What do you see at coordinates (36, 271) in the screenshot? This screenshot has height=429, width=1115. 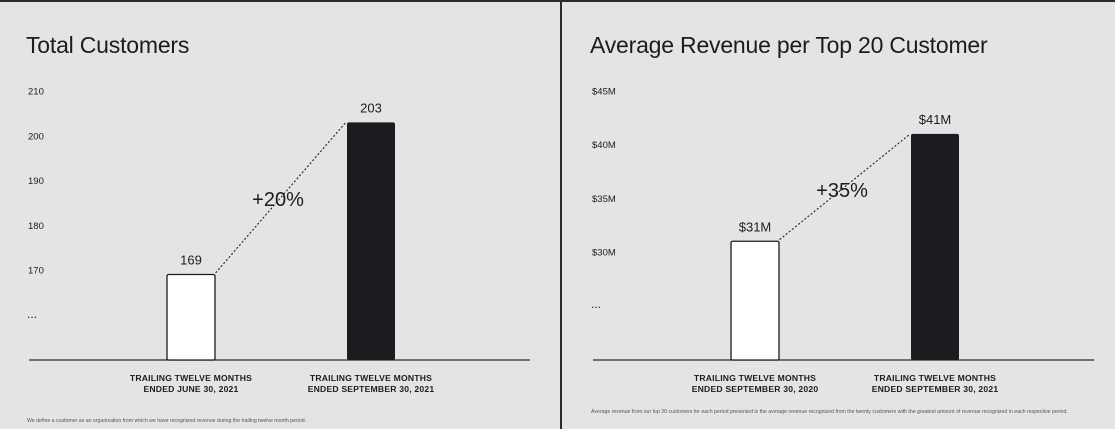 I see `y-tick-label: 170` at bounding box center [36, 271].